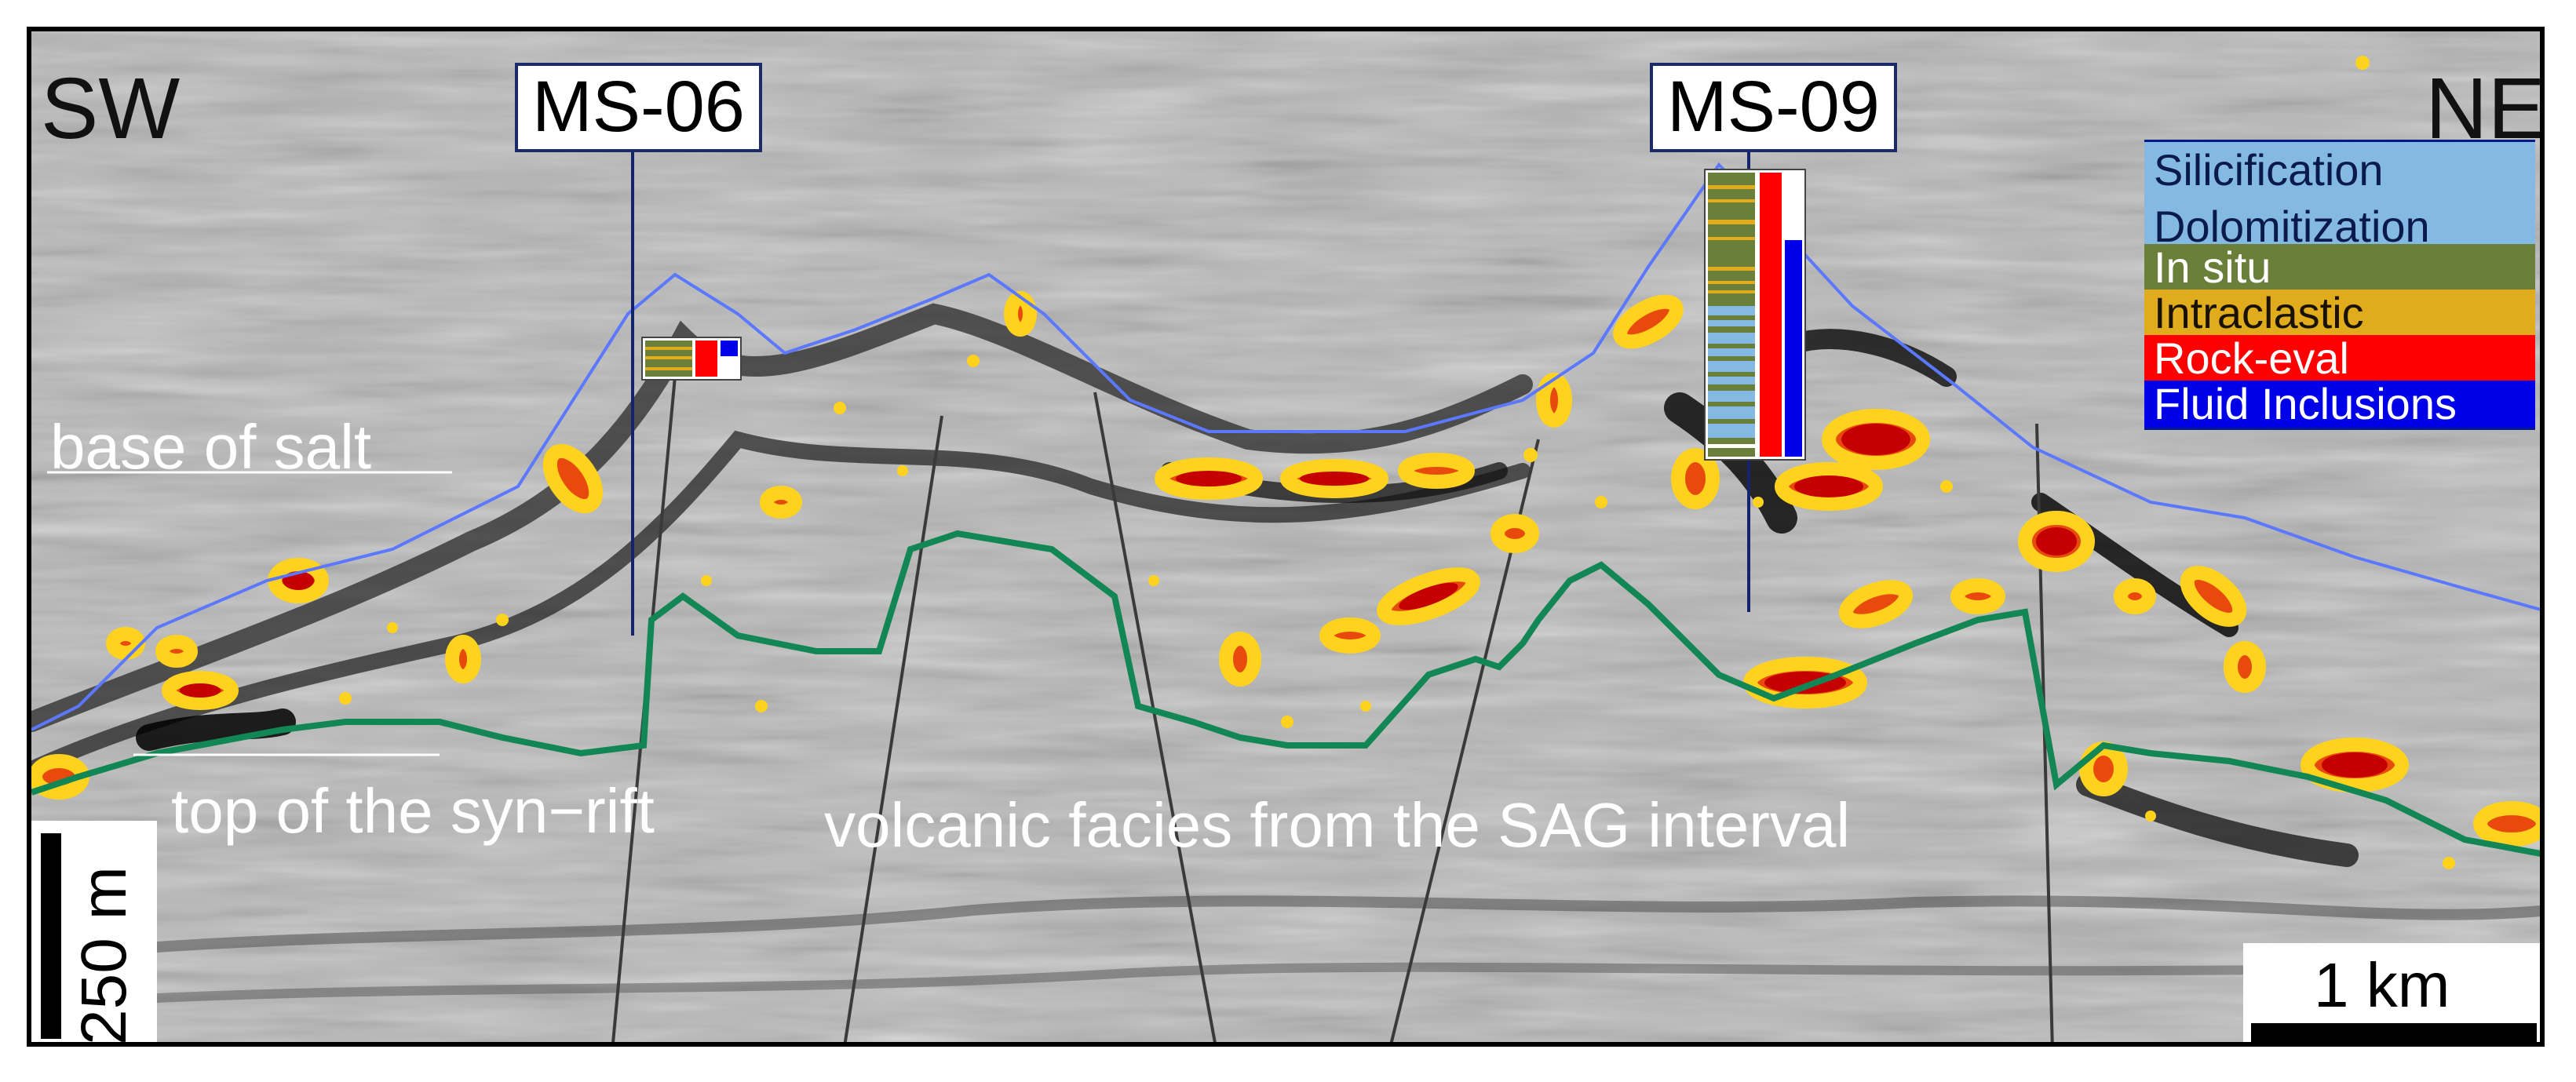 The height and width of the screenshot is (1082, 2576). Describe the element at coordinates (2269, 170) in the screenshot. I see `legend-silicification-label: Silicification` at that location.